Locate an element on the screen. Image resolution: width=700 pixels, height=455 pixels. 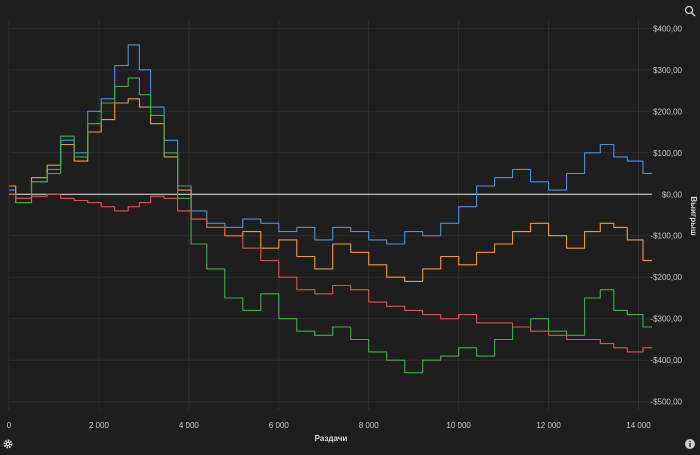
zoom-icon is located at coordinates (690, 10).